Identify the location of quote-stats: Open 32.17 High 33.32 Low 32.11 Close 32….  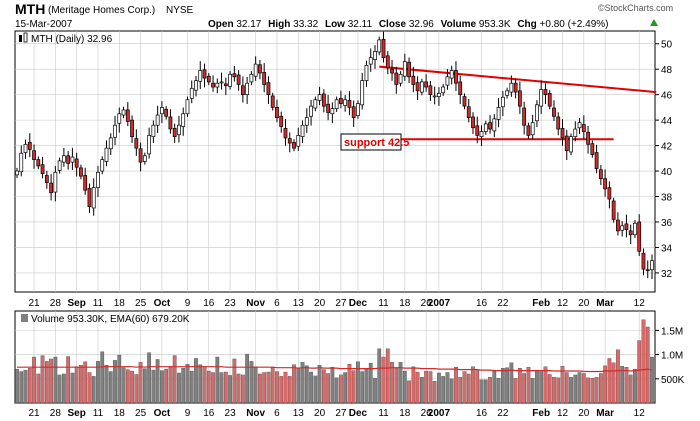
(408, 24).